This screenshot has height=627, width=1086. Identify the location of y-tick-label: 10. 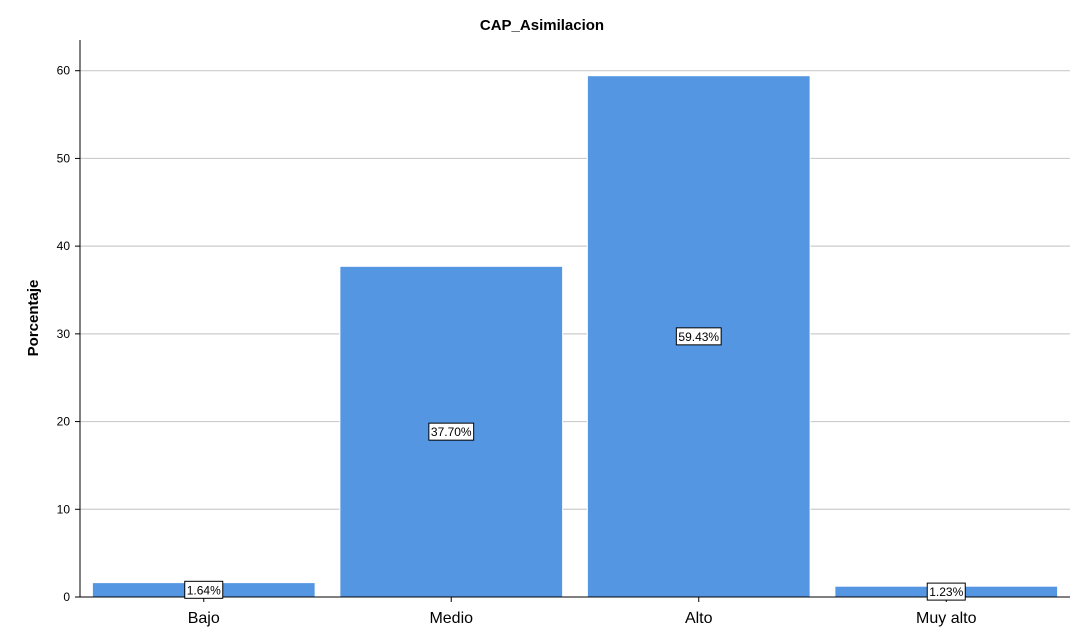
(64, 509).